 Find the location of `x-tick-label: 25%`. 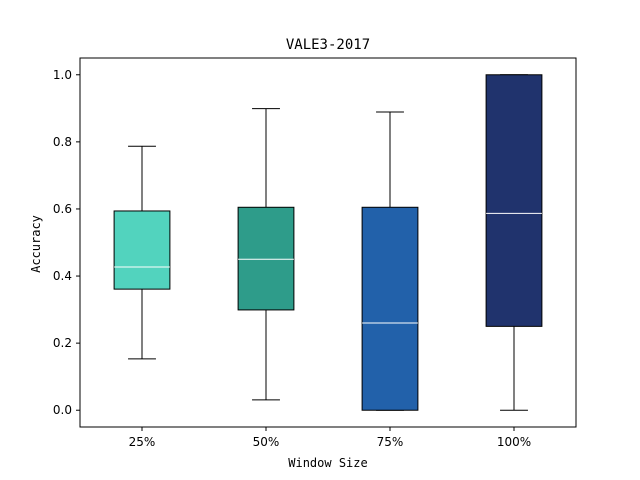

x-tick-label: 25% is located at coordinates (142, 442).